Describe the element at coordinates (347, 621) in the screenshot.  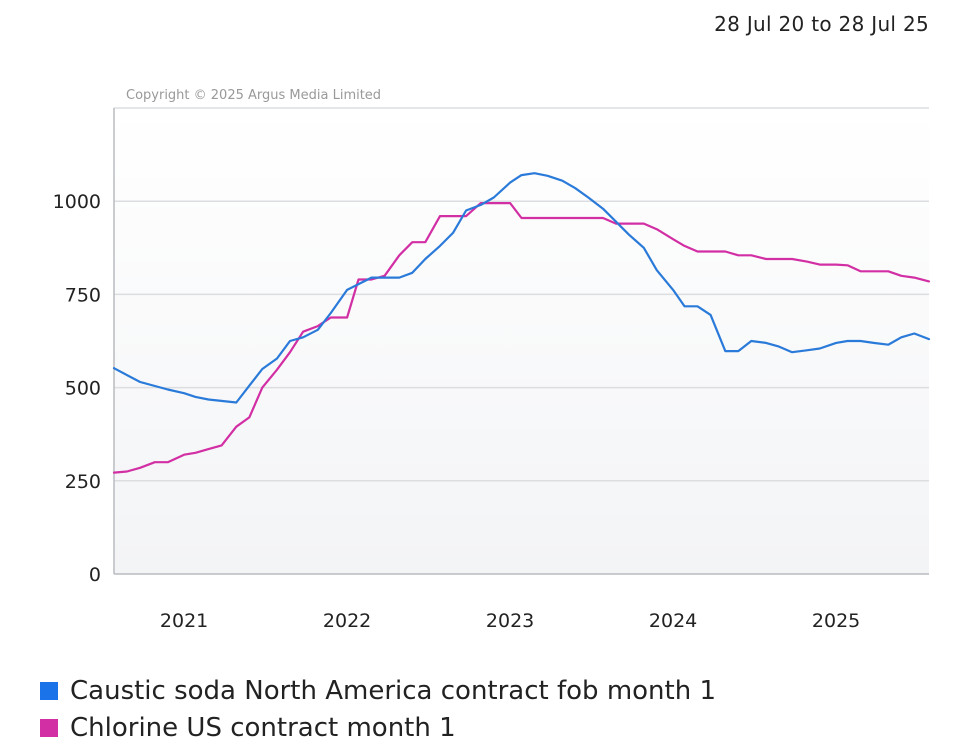
I see `x-tick-label: 2022` at that location.